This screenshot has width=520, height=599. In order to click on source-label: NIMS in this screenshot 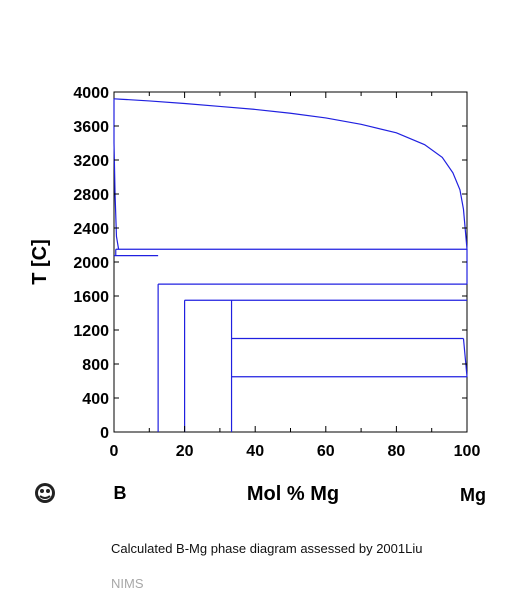, I will do `click(127, 583)`.